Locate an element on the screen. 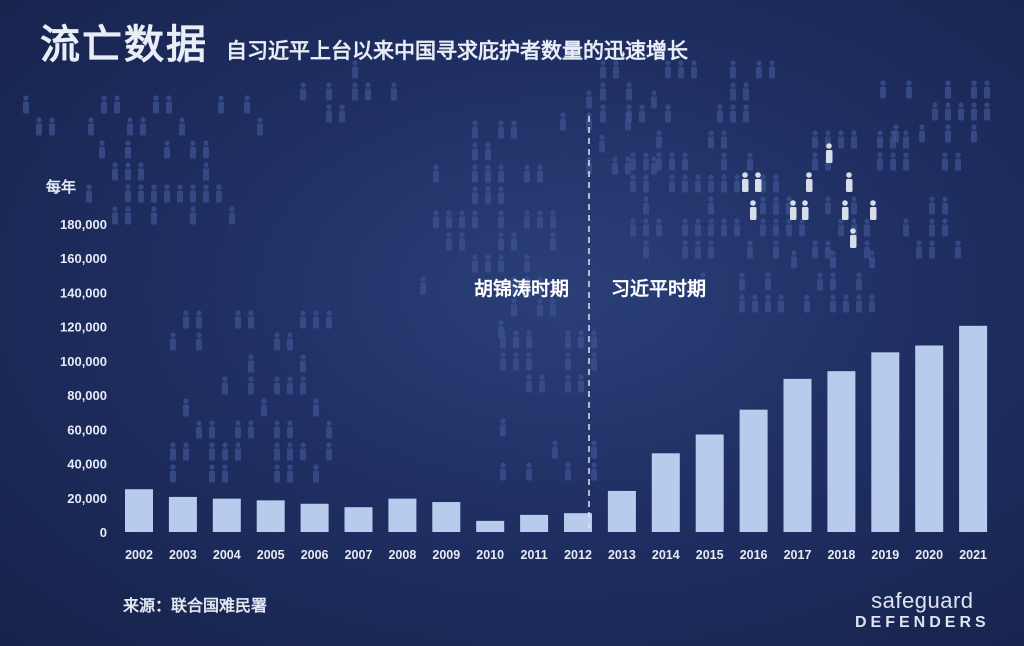 The image size is (1024, 646). x-tick-label: 2014 is located at coordinates (666, 555).